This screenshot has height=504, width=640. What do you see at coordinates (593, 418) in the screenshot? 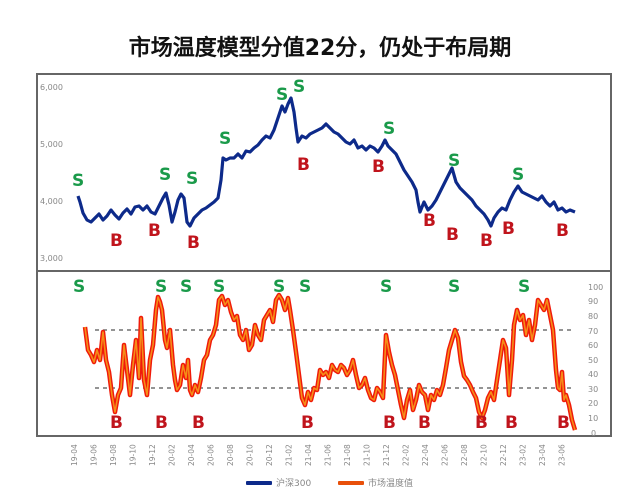
I see `y-tick-10: 10` at bounding box center [593, 418].